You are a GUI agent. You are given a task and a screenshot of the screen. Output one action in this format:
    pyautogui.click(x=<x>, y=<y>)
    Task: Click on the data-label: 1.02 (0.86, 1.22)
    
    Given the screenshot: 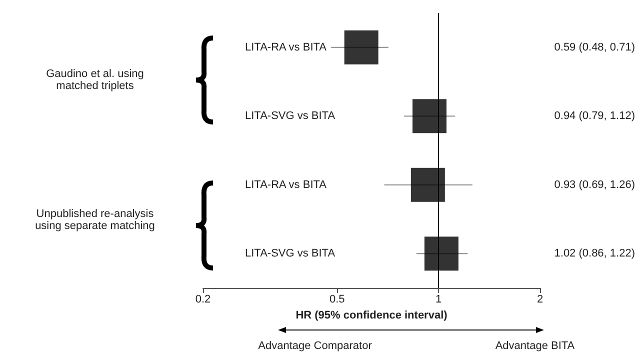 What is the action you would take?
    pyautogui.click(x=594, y=254)
    